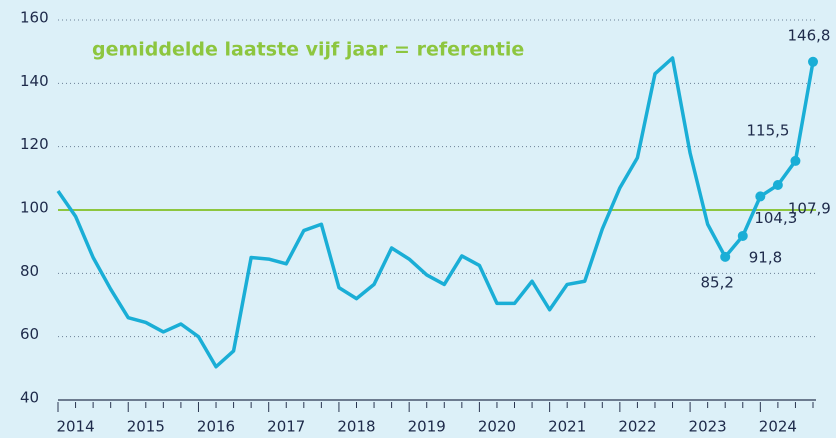  What do you see at coordinates (29, 398) in the screenshot?
I see `y-tick-label: 40` at bounding box center [29, 398].